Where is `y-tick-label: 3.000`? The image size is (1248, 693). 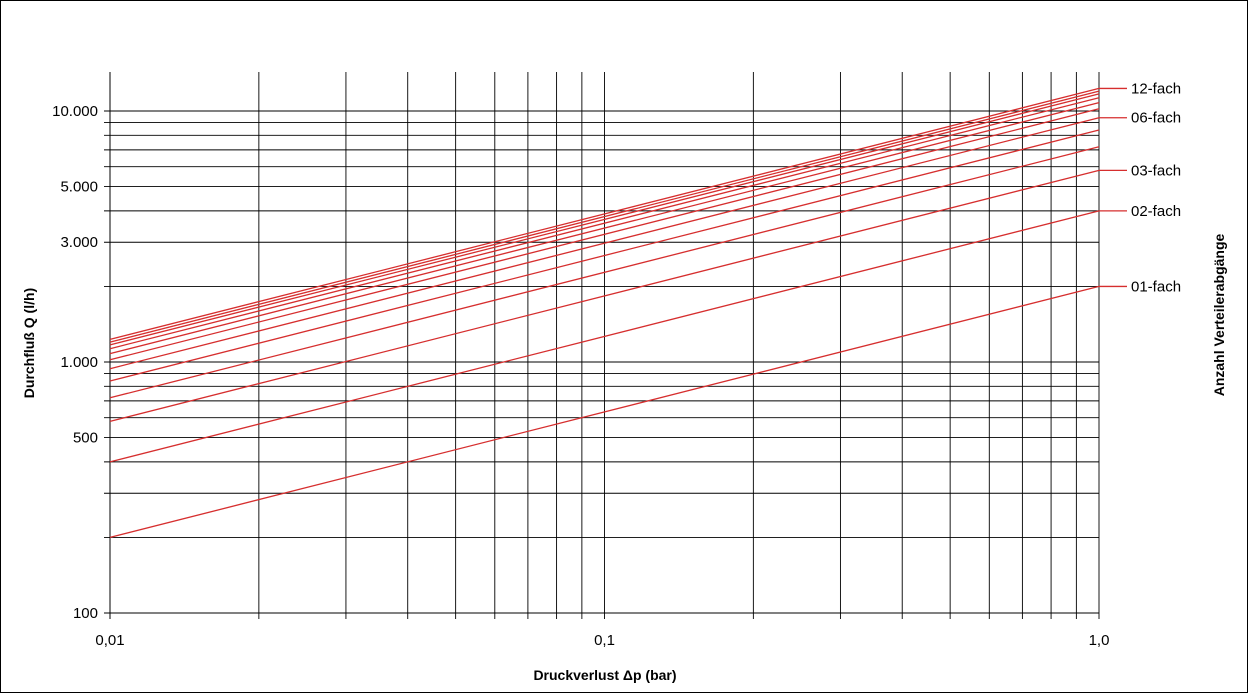
y-tick-label: 3.000 is located at coordinates (79, 242).